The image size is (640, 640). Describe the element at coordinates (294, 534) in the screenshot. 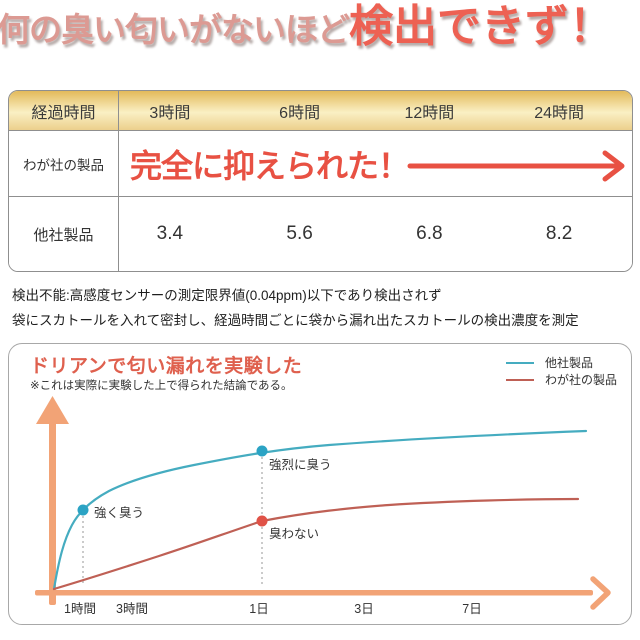

I see `annotation-no-smell: 臭わない` at that location.